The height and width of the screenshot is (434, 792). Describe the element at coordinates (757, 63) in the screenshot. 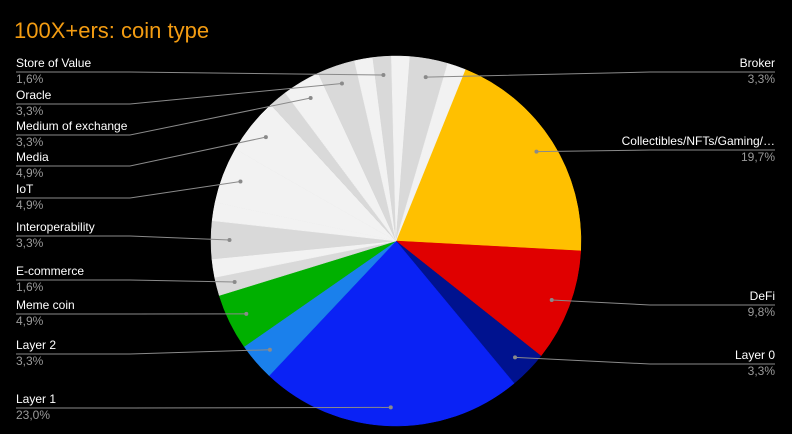

I see `slice-label: Broker` at that location.